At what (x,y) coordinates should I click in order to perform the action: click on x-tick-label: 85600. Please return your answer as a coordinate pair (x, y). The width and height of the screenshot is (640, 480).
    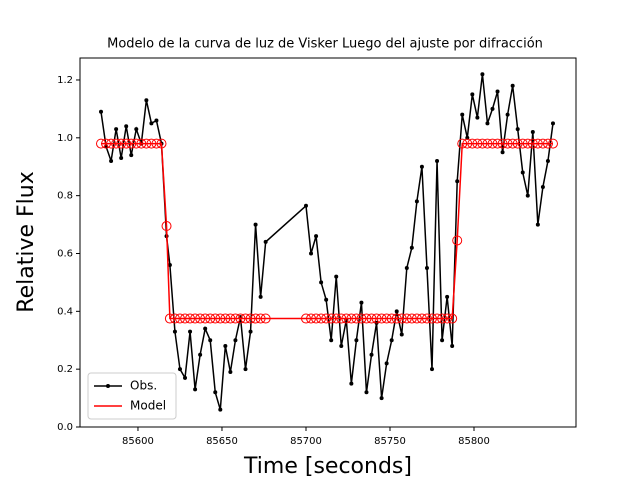
    Looking at the image, I should click on (138, 441).